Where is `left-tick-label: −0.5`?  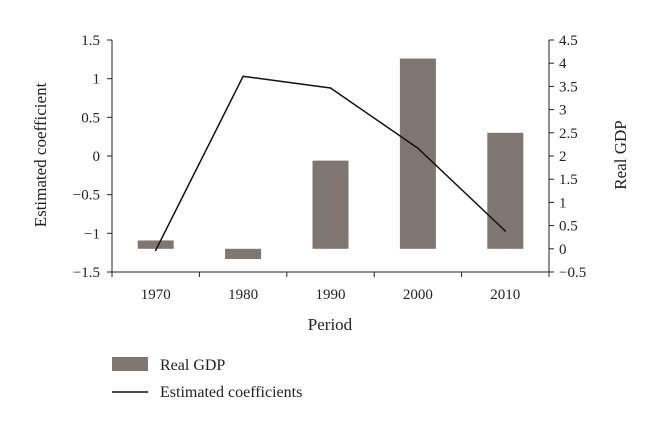
left-tick-label: −0.5 is located at coordinates (86, 196).